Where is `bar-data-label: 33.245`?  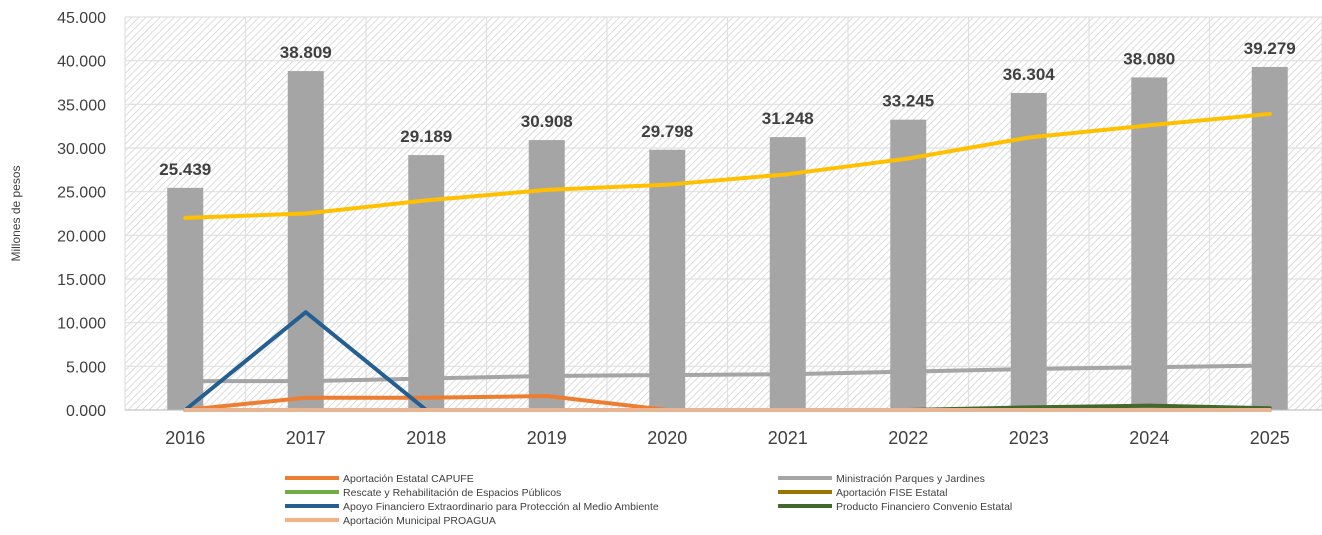
bar-data-label: 33.245 is located at coordinates (908, 101).